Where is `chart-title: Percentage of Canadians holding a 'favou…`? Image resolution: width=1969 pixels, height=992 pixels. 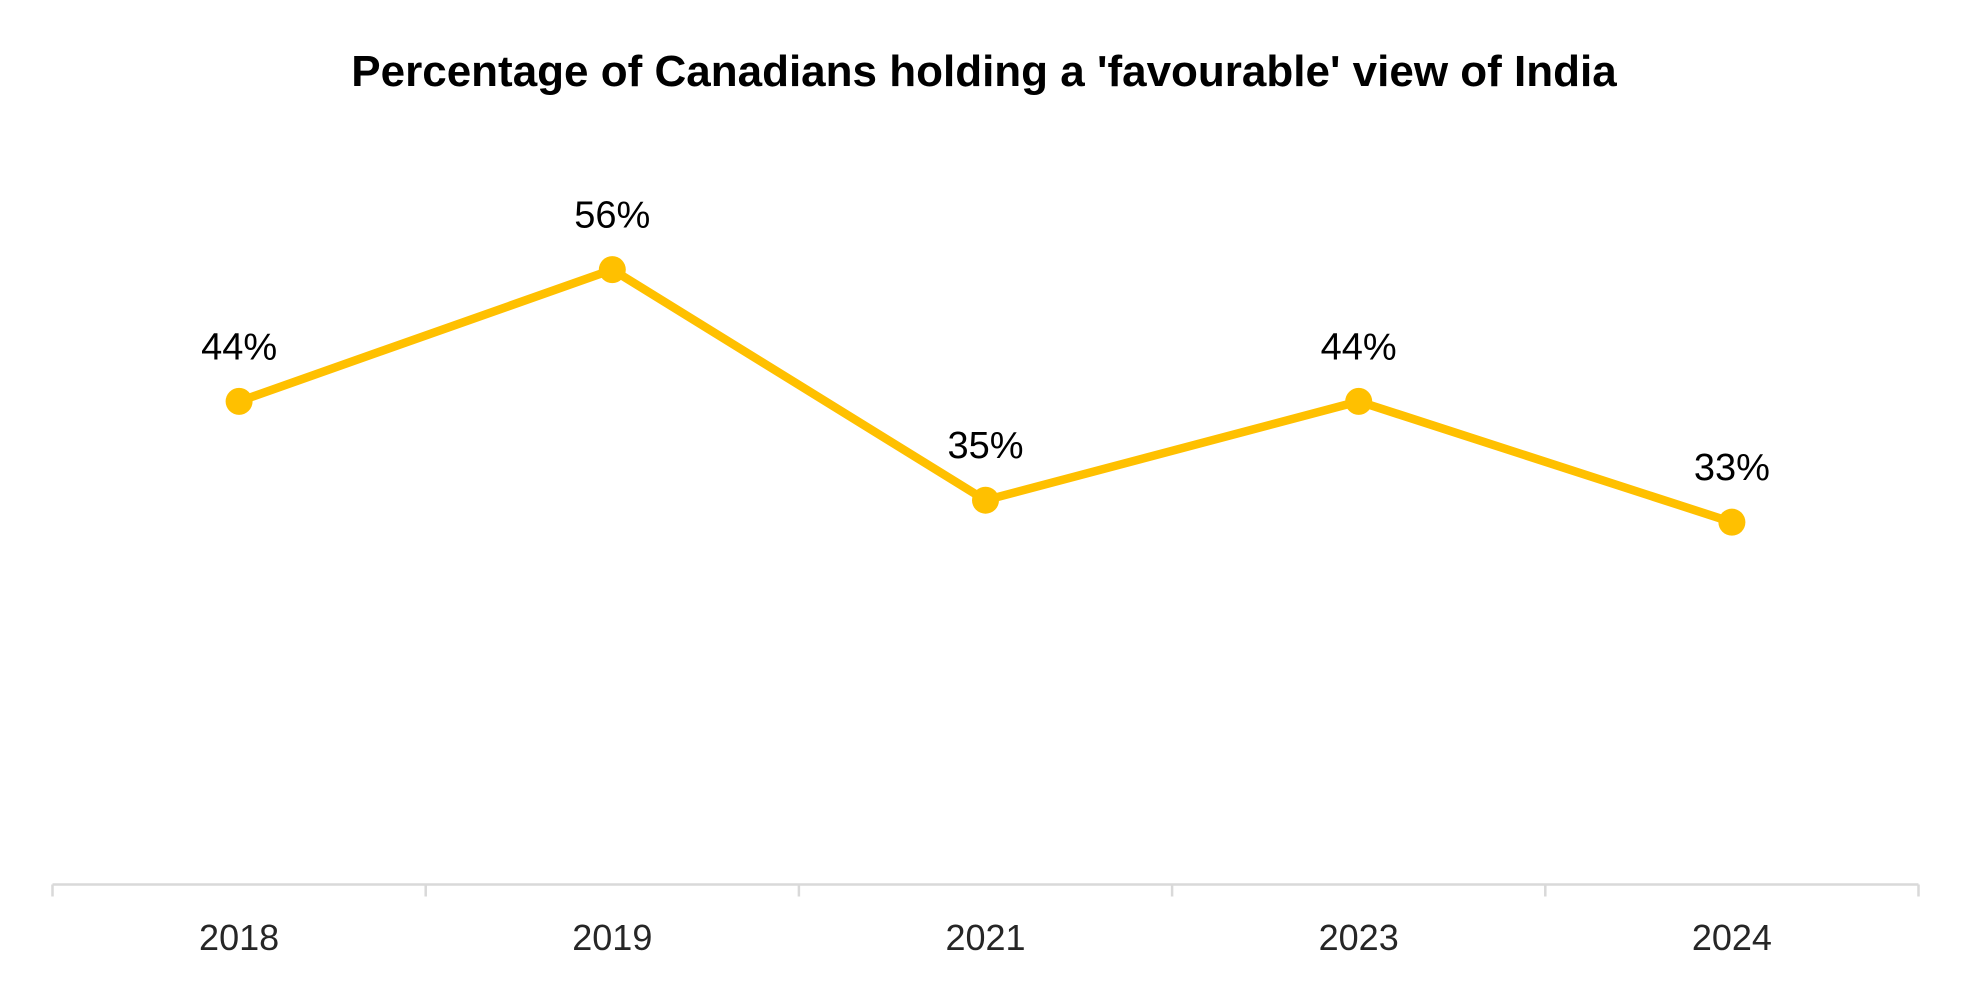 chart-title: Percentage of Canadians holding a 'favou… is located at coordinates (984, 71).